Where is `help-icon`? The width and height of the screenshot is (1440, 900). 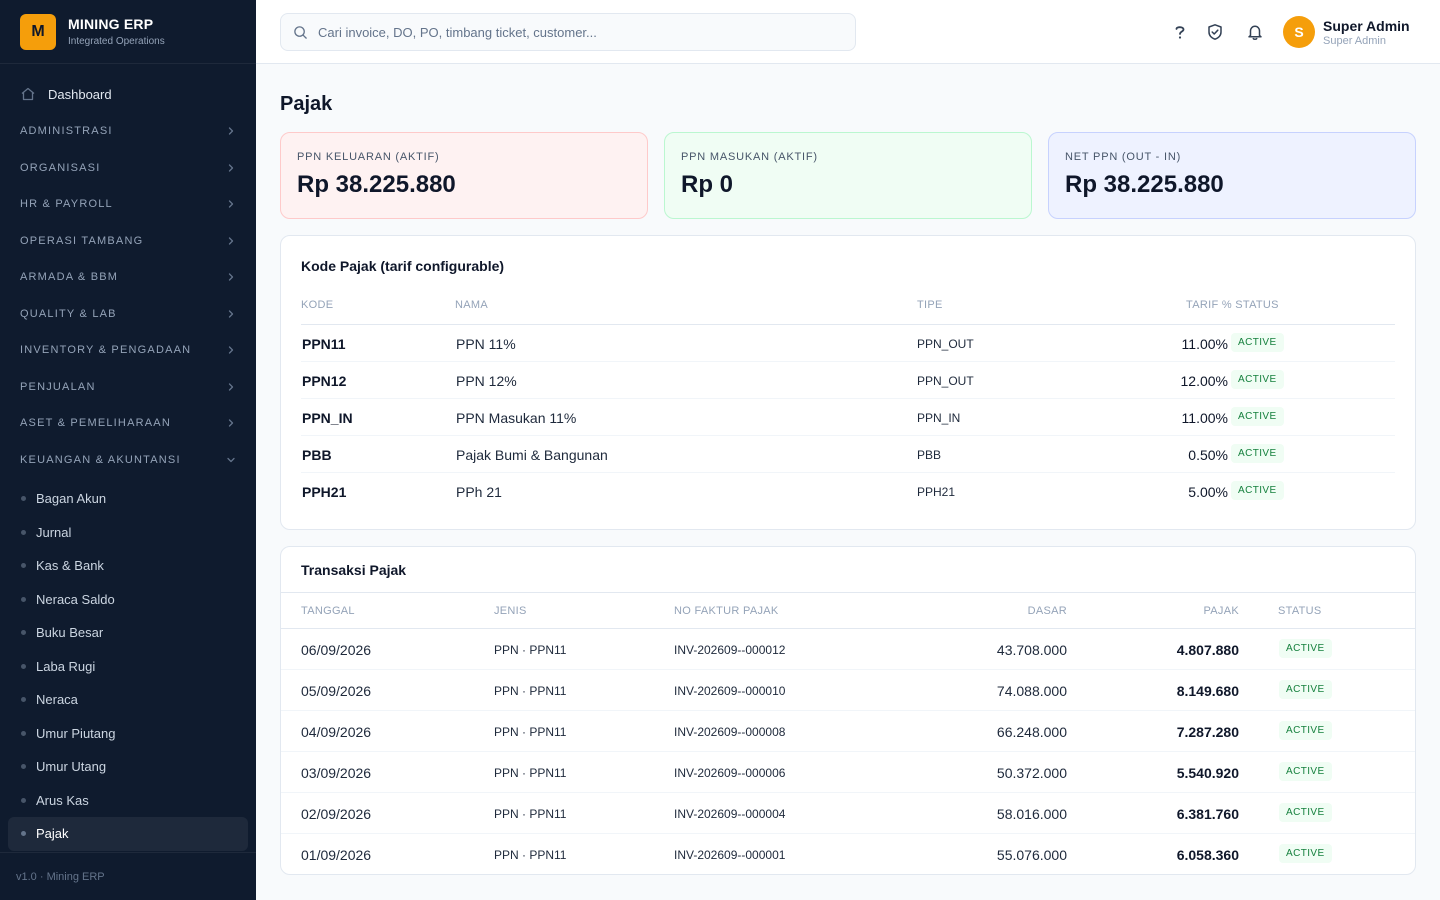 help-icon is located at coordinates (1180, 32).